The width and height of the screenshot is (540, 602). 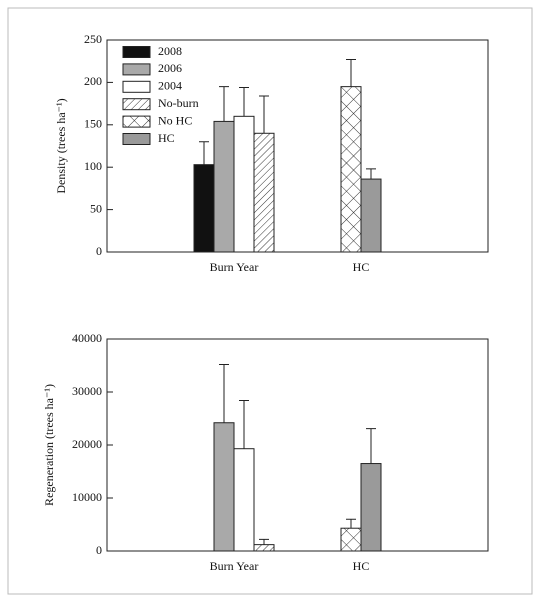 What do you see at coordinates (93, 39) in the screenshot?
I see `y-tick-label: 250` at bounding box center [93, 39].